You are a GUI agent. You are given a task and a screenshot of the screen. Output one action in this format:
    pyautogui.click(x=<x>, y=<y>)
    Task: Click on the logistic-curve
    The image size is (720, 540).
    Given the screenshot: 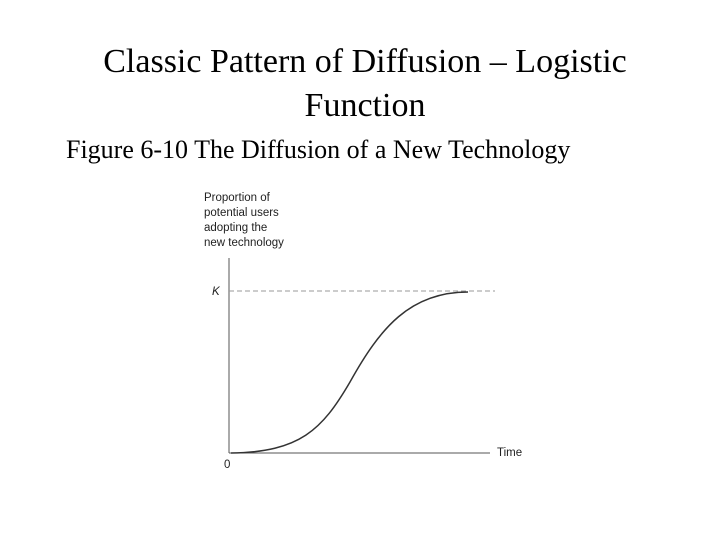 What is the action you would take?
    pyautogui.click(x=349, y=372)
    